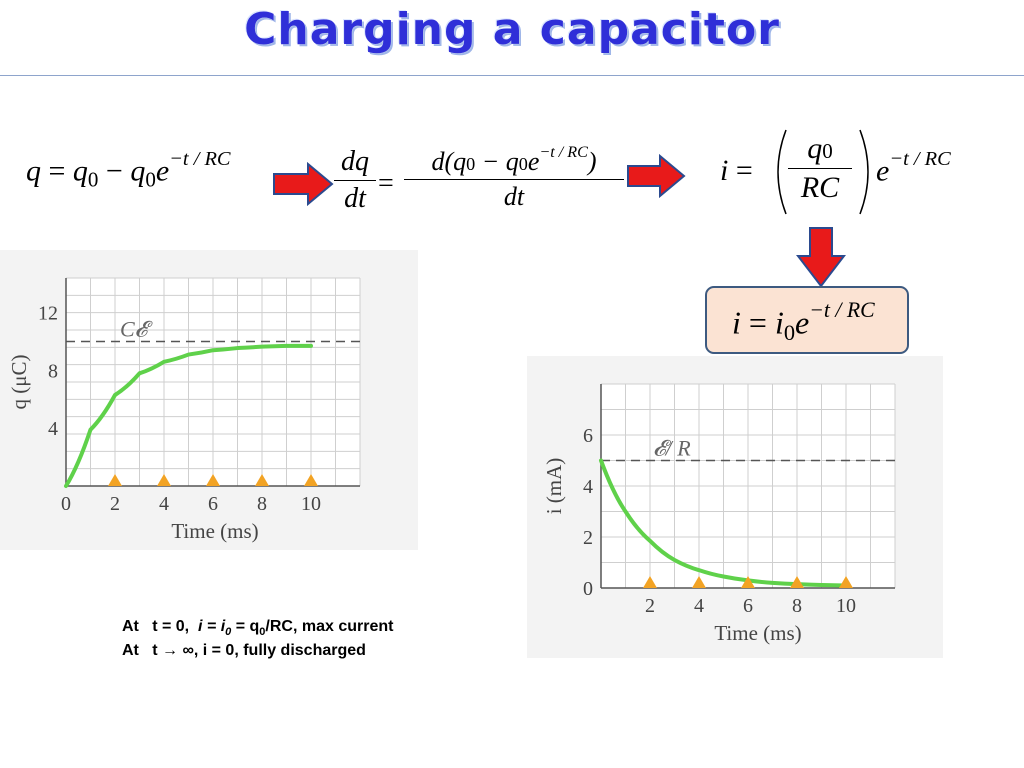 Image resolution: width=1024 pixels, height=768 pixels. What do you see at coordinates (471, 163) in the screenshot?
I see `eq2-sub: 0` at bounding box center [471, 163].